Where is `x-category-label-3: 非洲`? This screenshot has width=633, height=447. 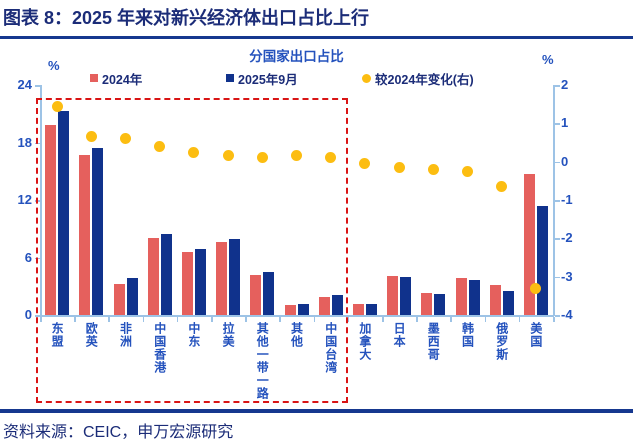 x-category-label-3: 非洲 is located at coordinates (125, 335).